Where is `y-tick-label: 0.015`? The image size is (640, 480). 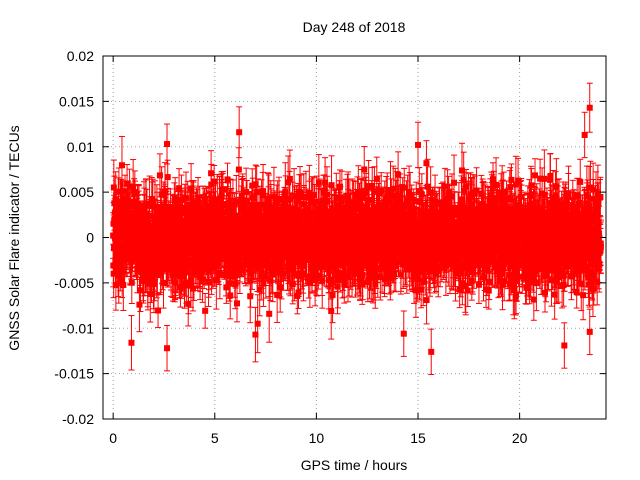
y-tick-label: 0.015 is located at coordinates (76, 101).